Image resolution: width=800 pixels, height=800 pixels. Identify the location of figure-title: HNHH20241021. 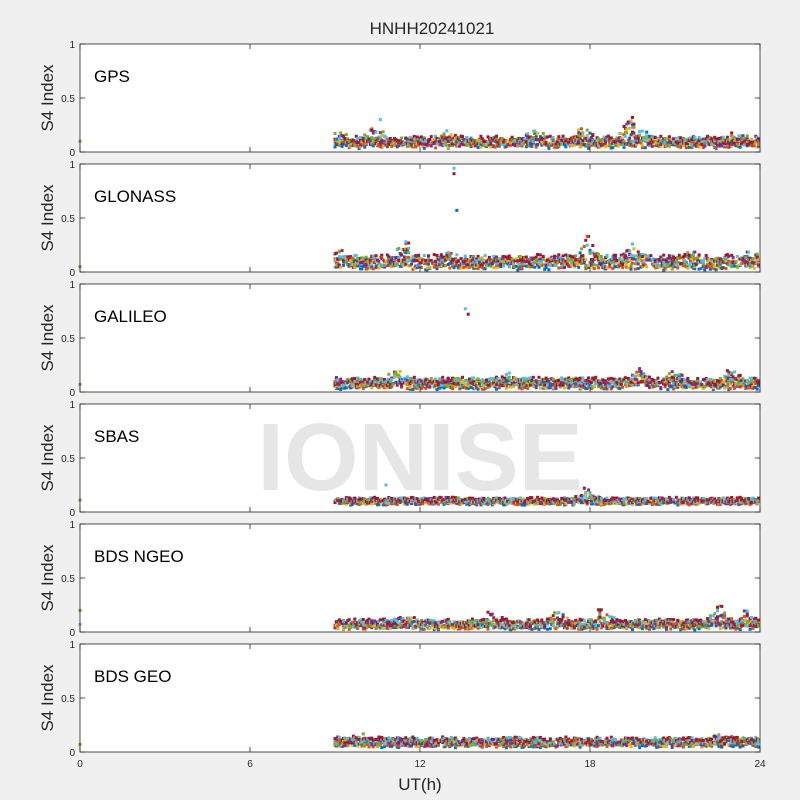
(432, 28).